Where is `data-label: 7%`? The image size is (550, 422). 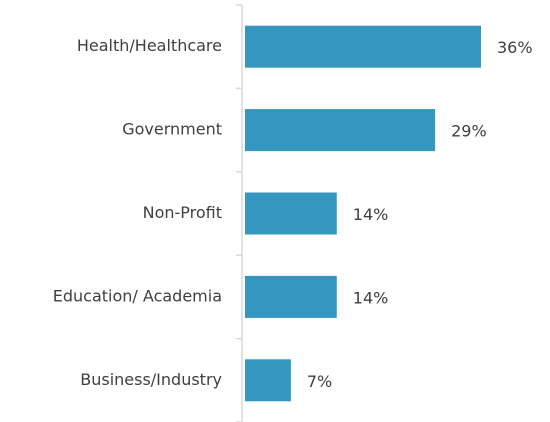
data-label: 7% is located at coordinates (319, 381).